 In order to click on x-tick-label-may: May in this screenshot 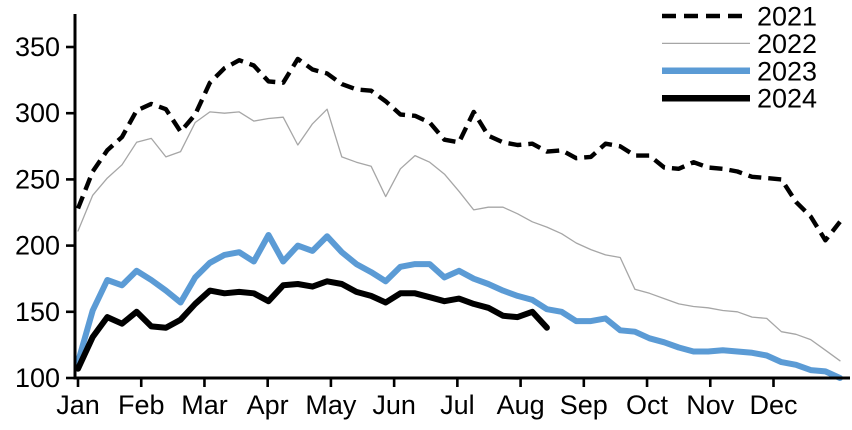, I will do `click(331, 405)`.